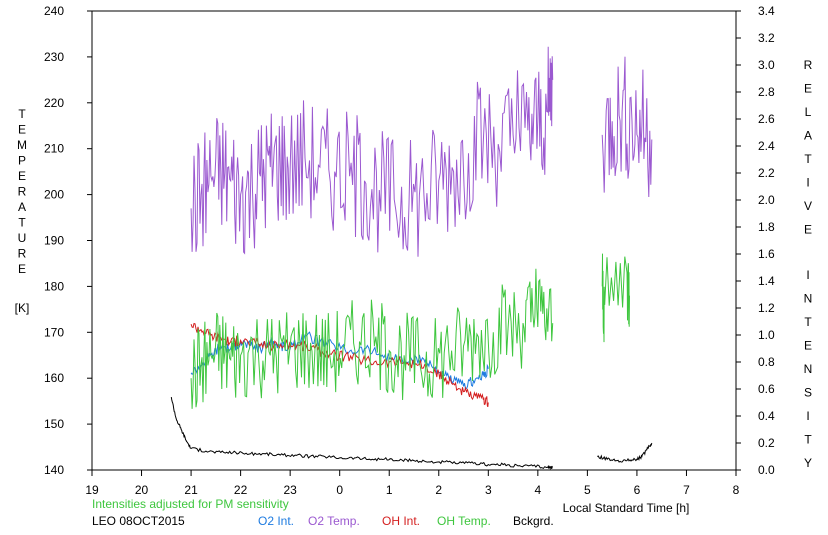  Describe the element at coordinates (686, 490) in the screenshot. I see `x-tick-label: 7` at that location.